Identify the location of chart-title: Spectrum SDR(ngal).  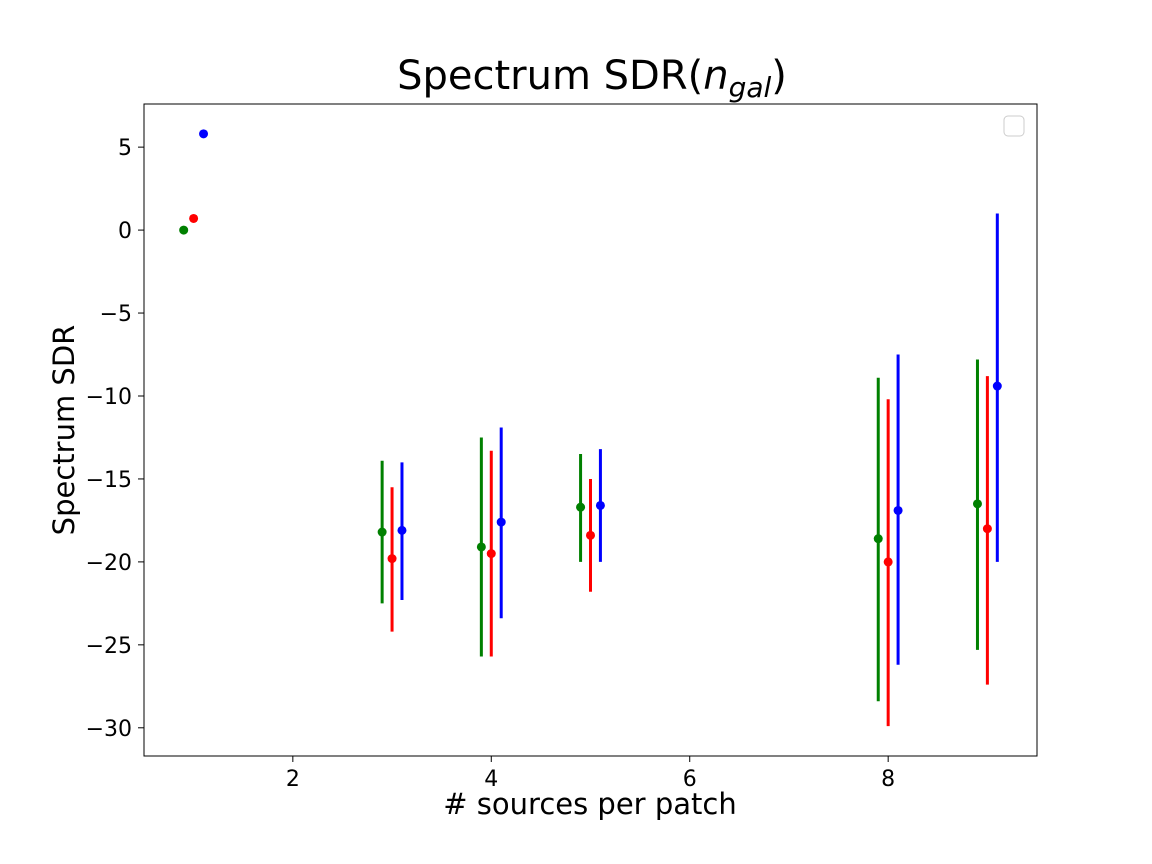
(592, 78).